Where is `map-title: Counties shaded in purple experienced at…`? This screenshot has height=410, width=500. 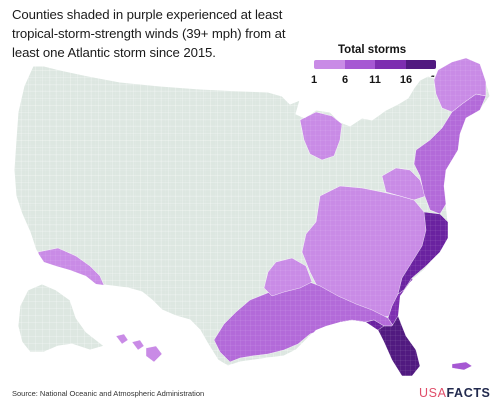 map-title: Counties shaded in purple experienced at… is located at coordinates (149, 33).